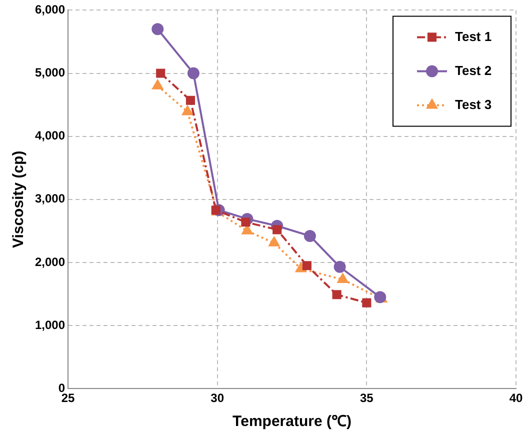  Describe the element at coordinates (50, 199) in the screenshot. I see `y-tick-label: 3,000` at that location.